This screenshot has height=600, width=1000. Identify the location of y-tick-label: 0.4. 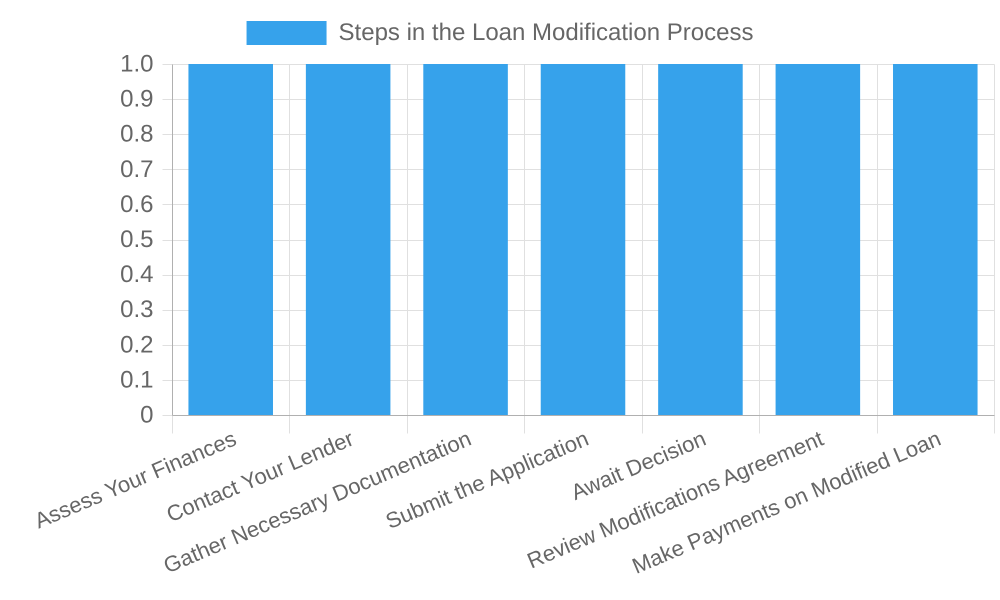
(137, 274).